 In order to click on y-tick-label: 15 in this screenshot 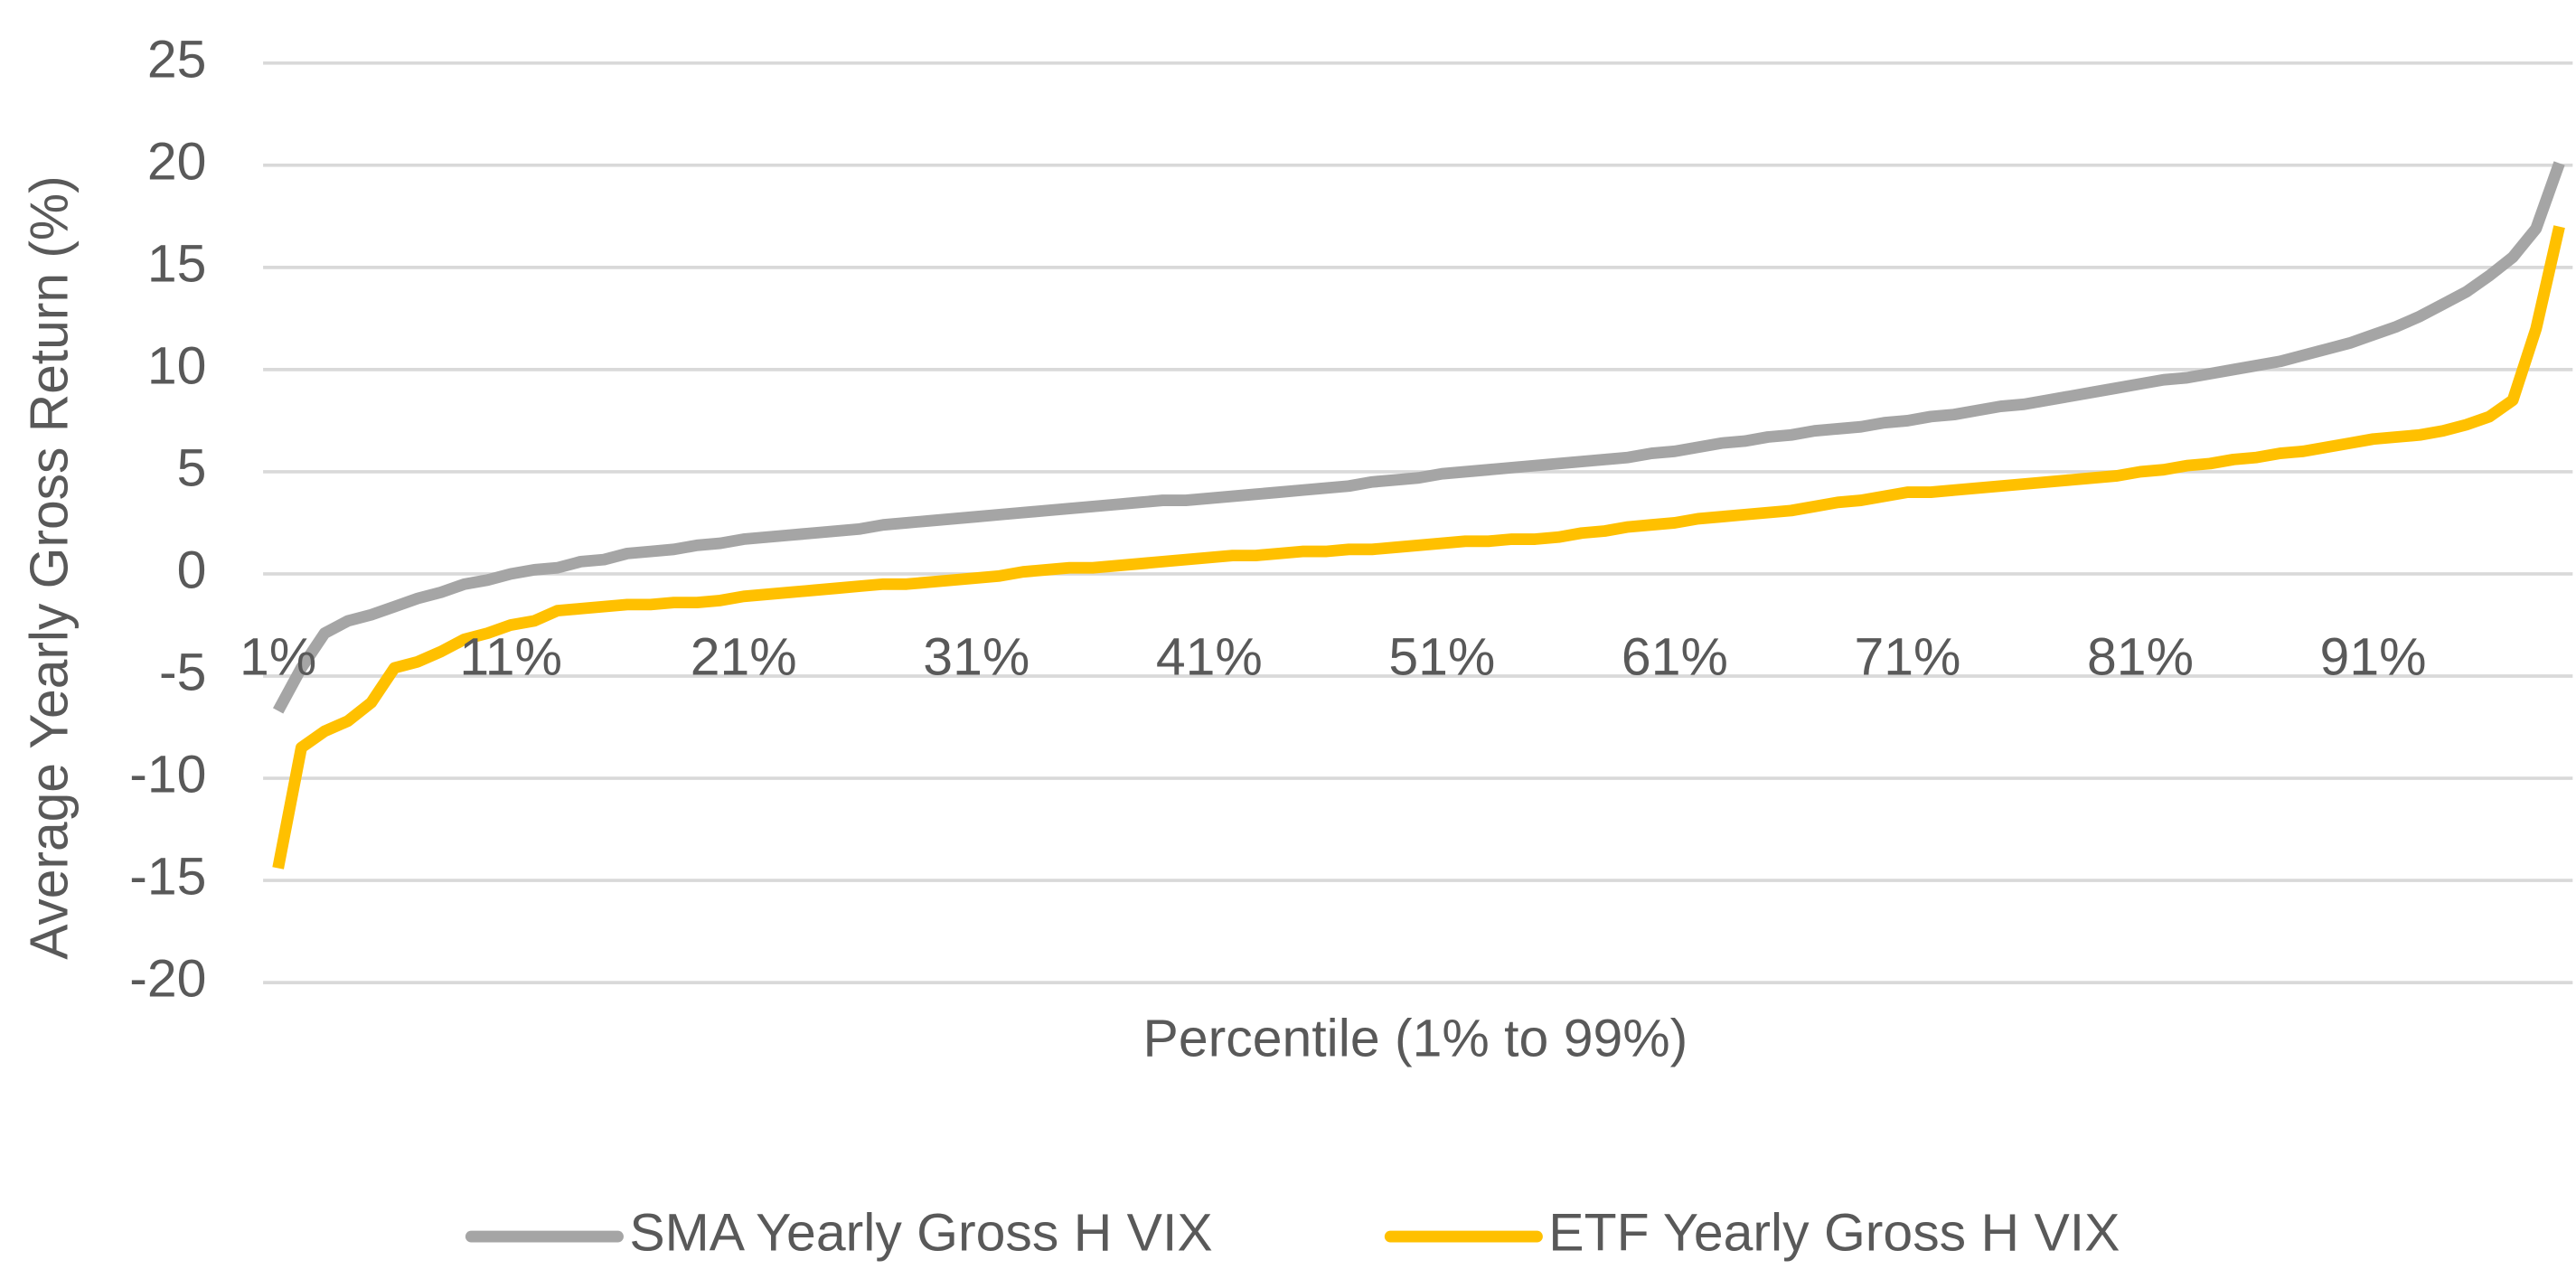, I will do `click(177, 264)`.